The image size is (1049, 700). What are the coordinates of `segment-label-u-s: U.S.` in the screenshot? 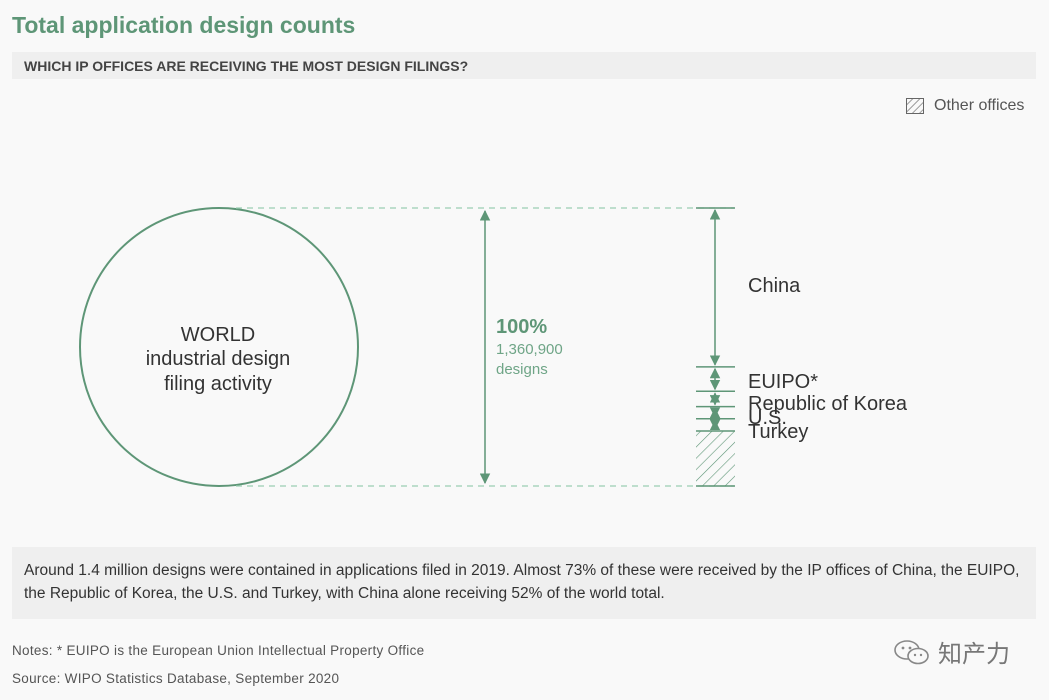 It's located at (767, 418).